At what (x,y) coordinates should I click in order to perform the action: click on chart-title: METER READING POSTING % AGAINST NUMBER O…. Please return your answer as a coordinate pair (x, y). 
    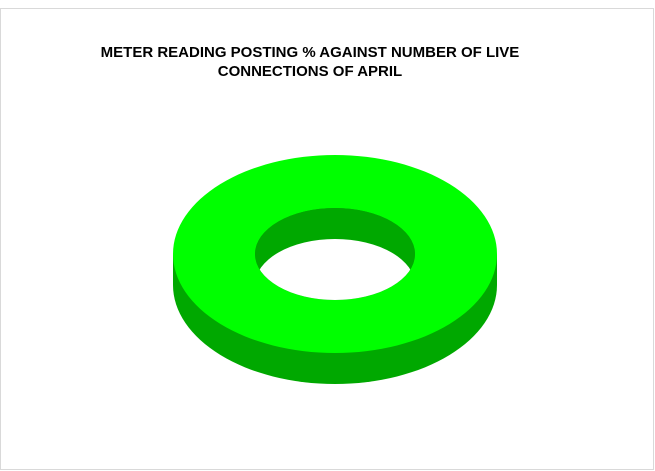
    Looking at the image, I should click on (310, 62).